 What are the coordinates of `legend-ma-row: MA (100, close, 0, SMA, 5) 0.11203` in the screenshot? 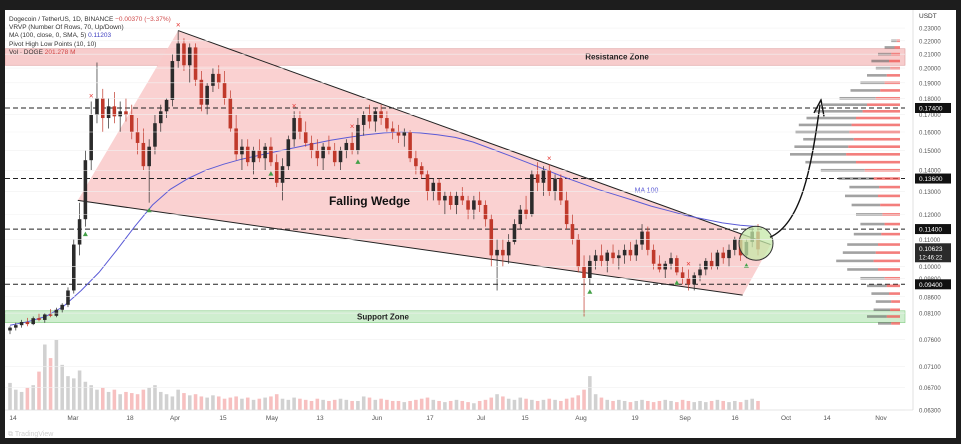 It's located at (90, 36).